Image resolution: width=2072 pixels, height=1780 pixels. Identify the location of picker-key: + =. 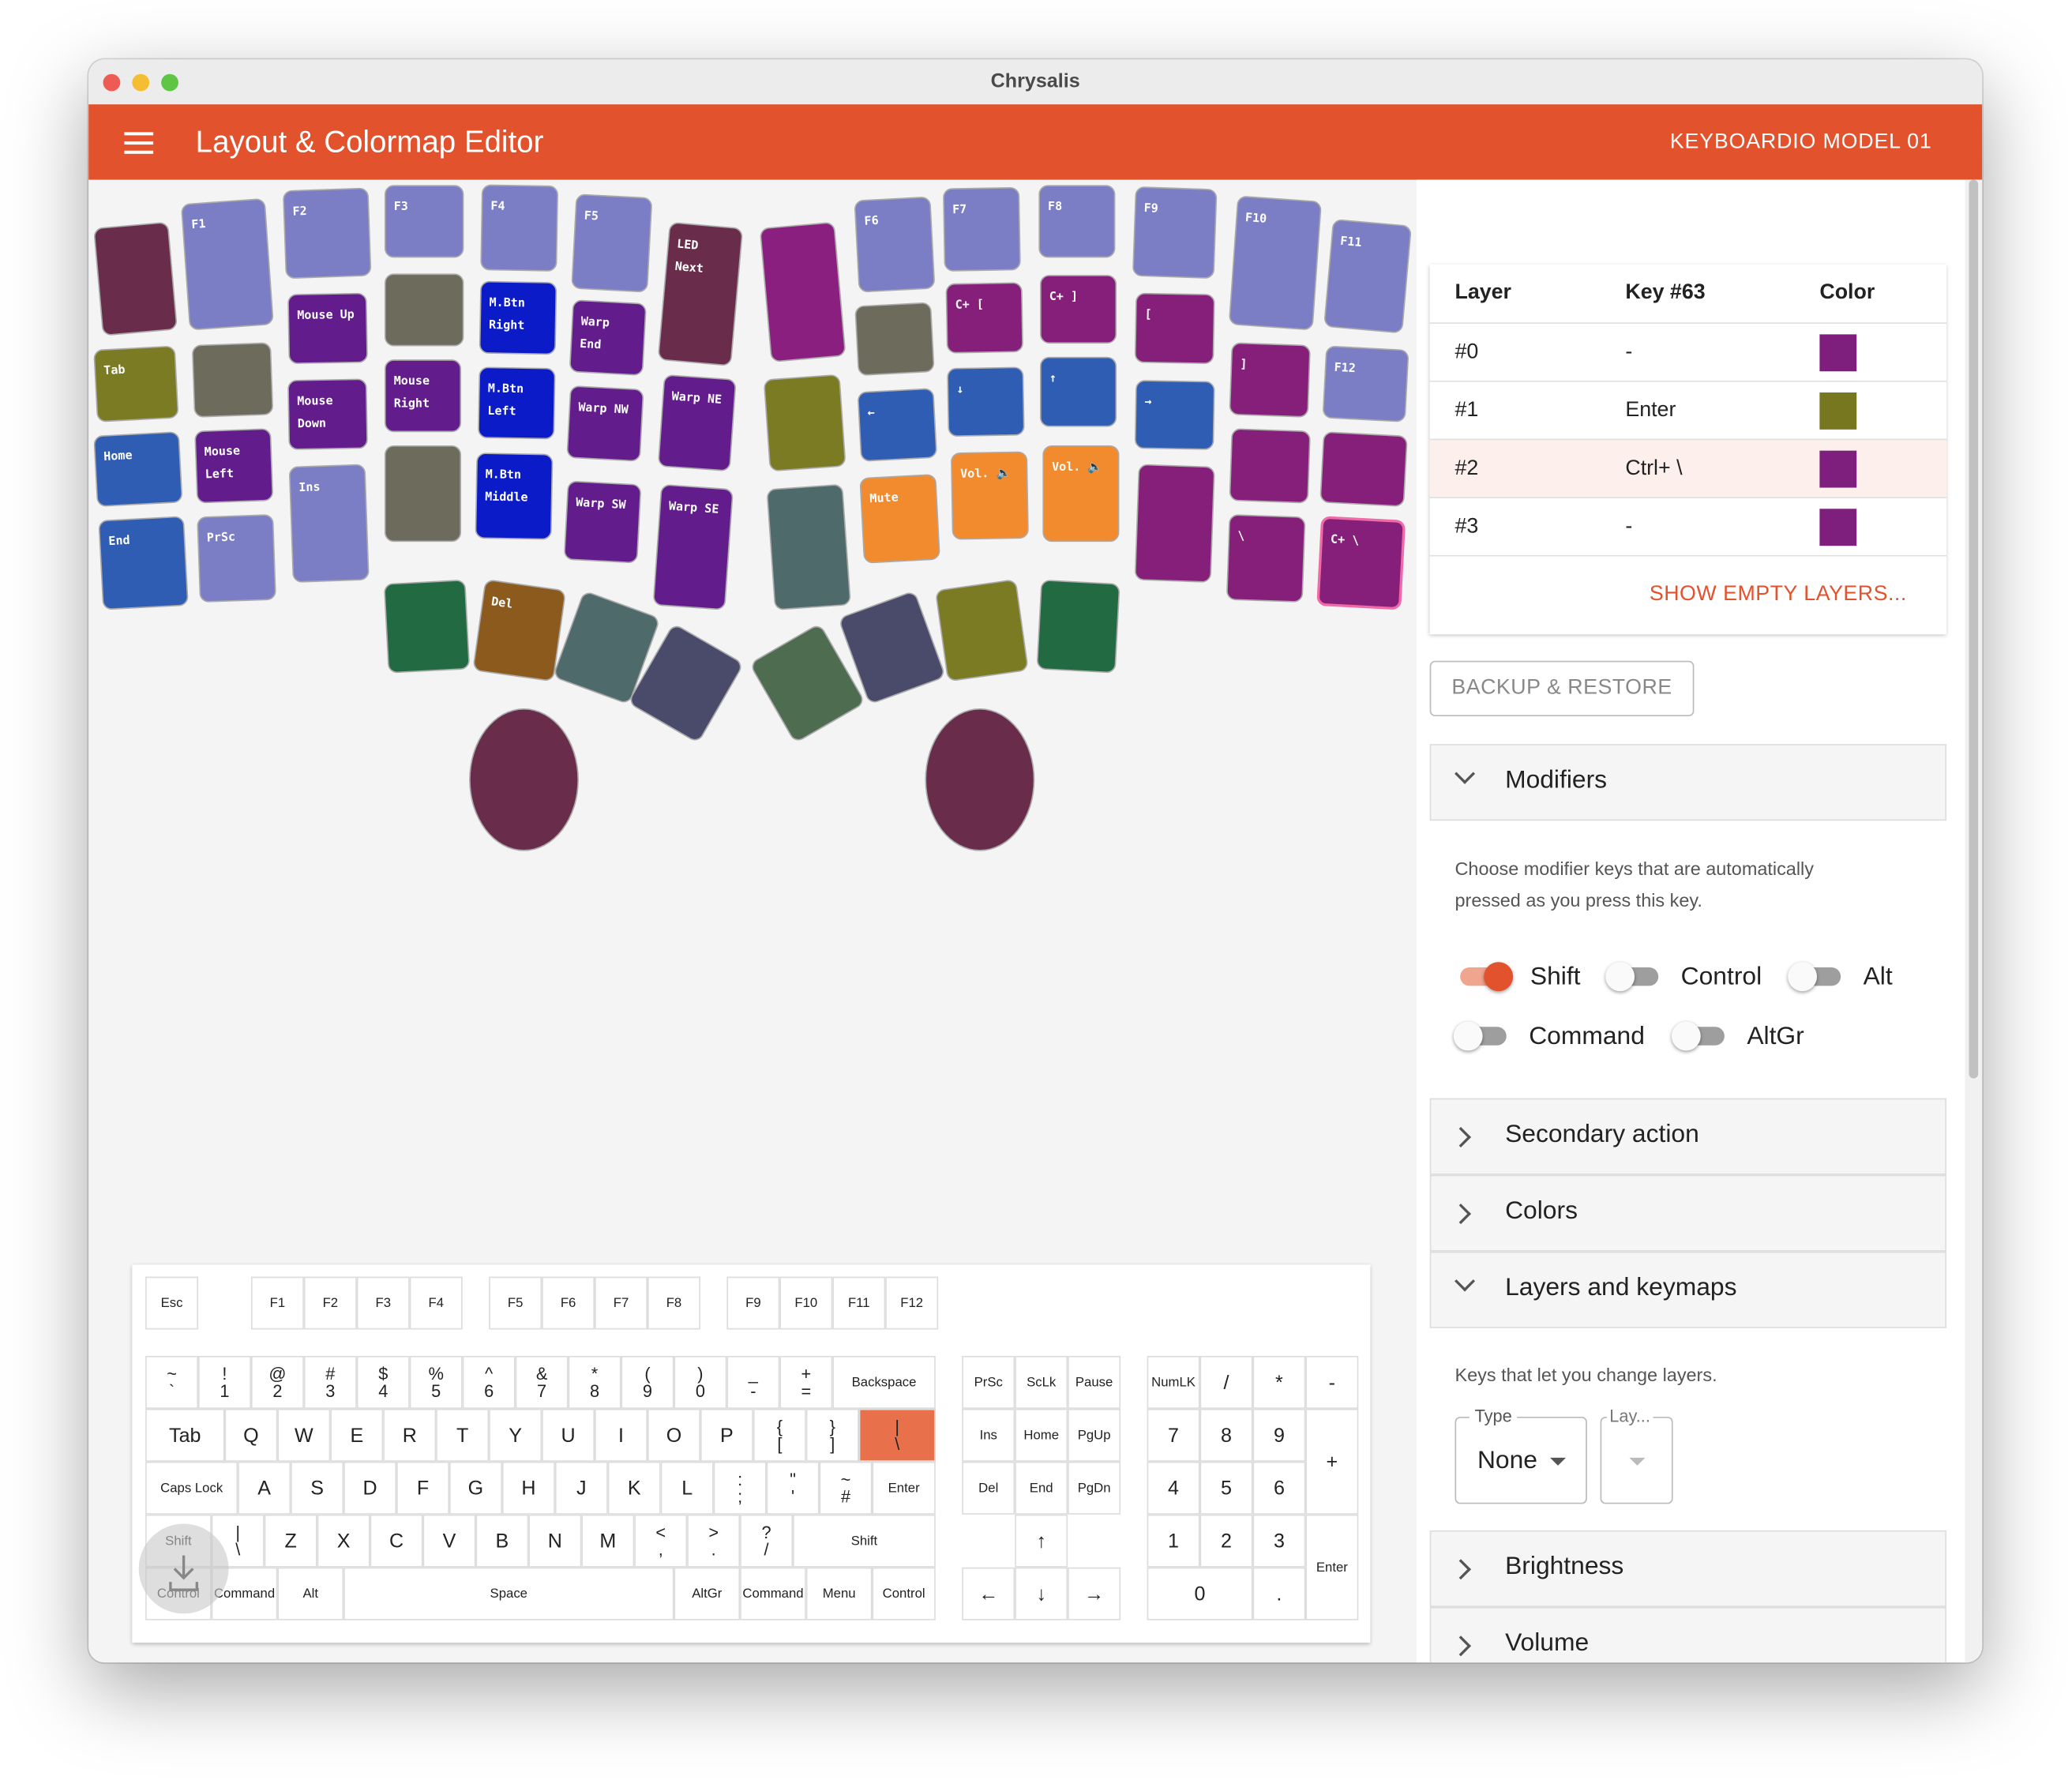
(806, 1382).